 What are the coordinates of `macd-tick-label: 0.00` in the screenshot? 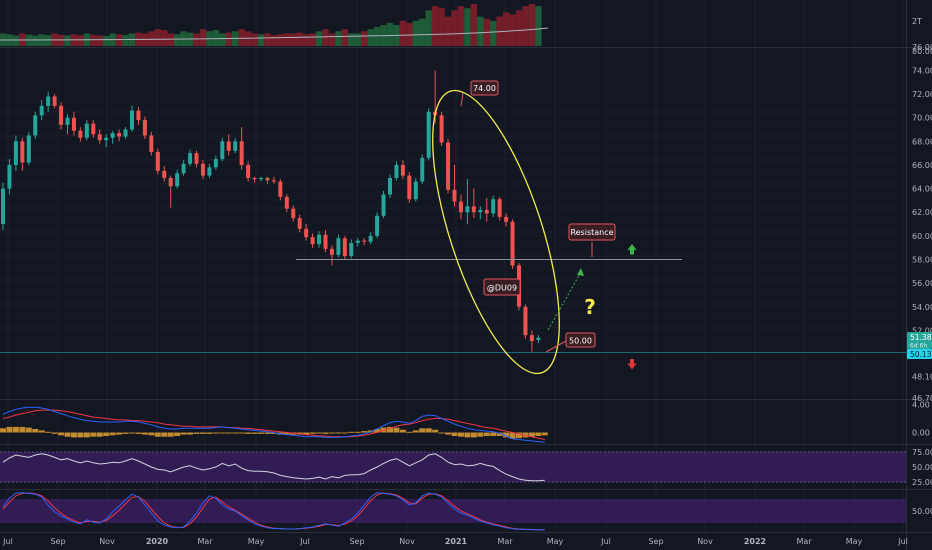 It's located at (921, 433).